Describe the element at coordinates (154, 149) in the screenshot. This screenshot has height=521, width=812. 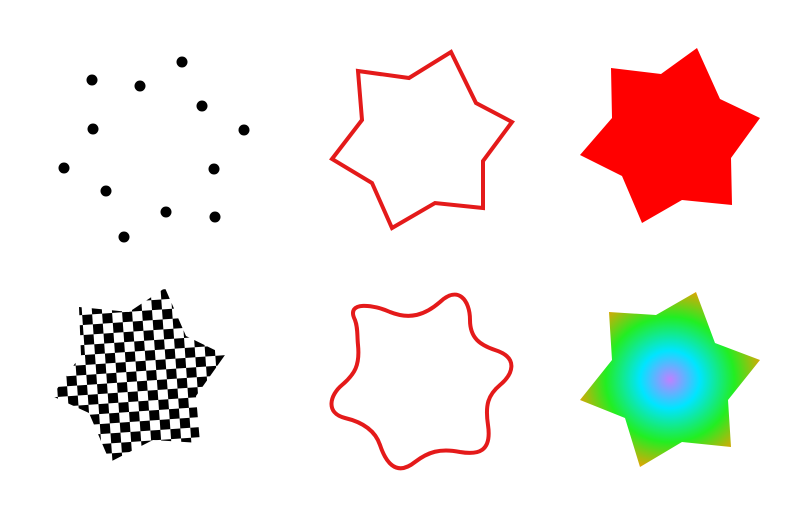
I see `dotted-star-points` at that location.